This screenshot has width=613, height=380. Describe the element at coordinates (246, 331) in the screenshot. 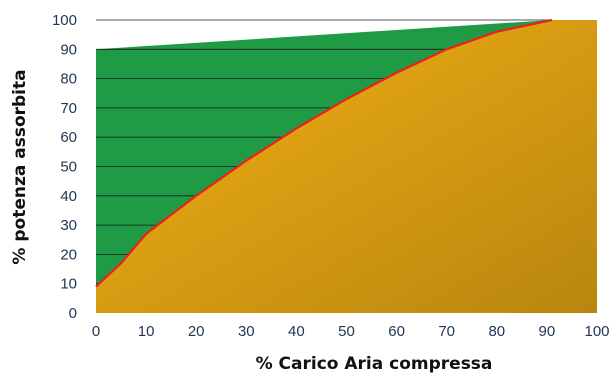

I see `x-tick-label-30: 30` at that location.